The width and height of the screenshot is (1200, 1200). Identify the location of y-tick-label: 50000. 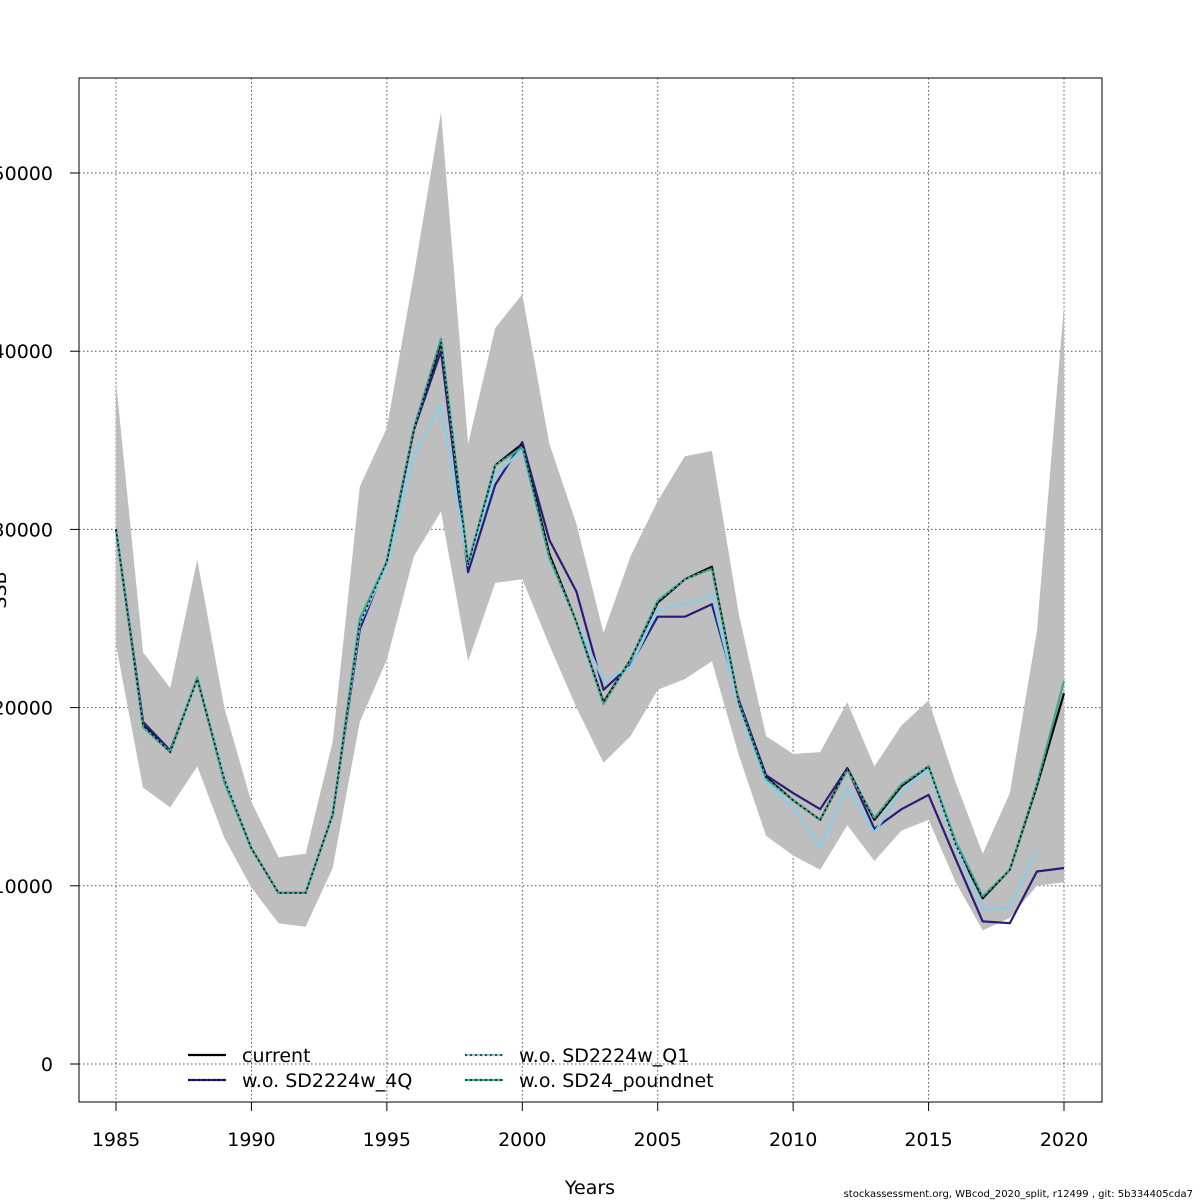
(26, 174).